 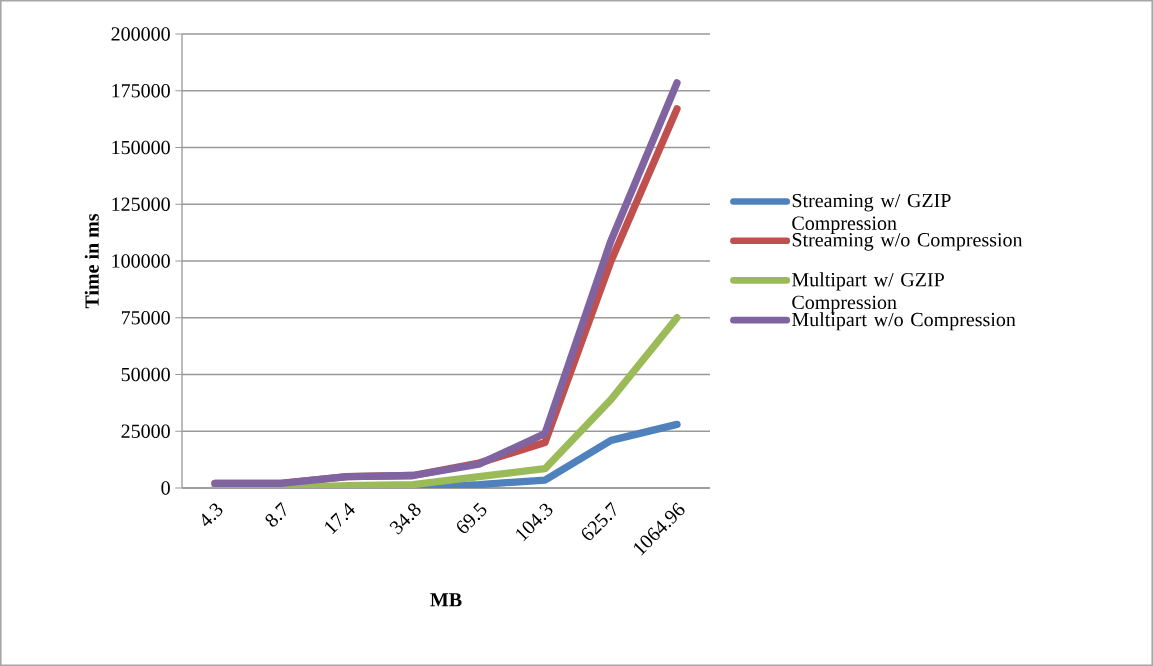 What do you see at coordinates (91, 261) in the screenshot?
I see `y-axis-title: Time in ms` at bounding box center [91, 261].